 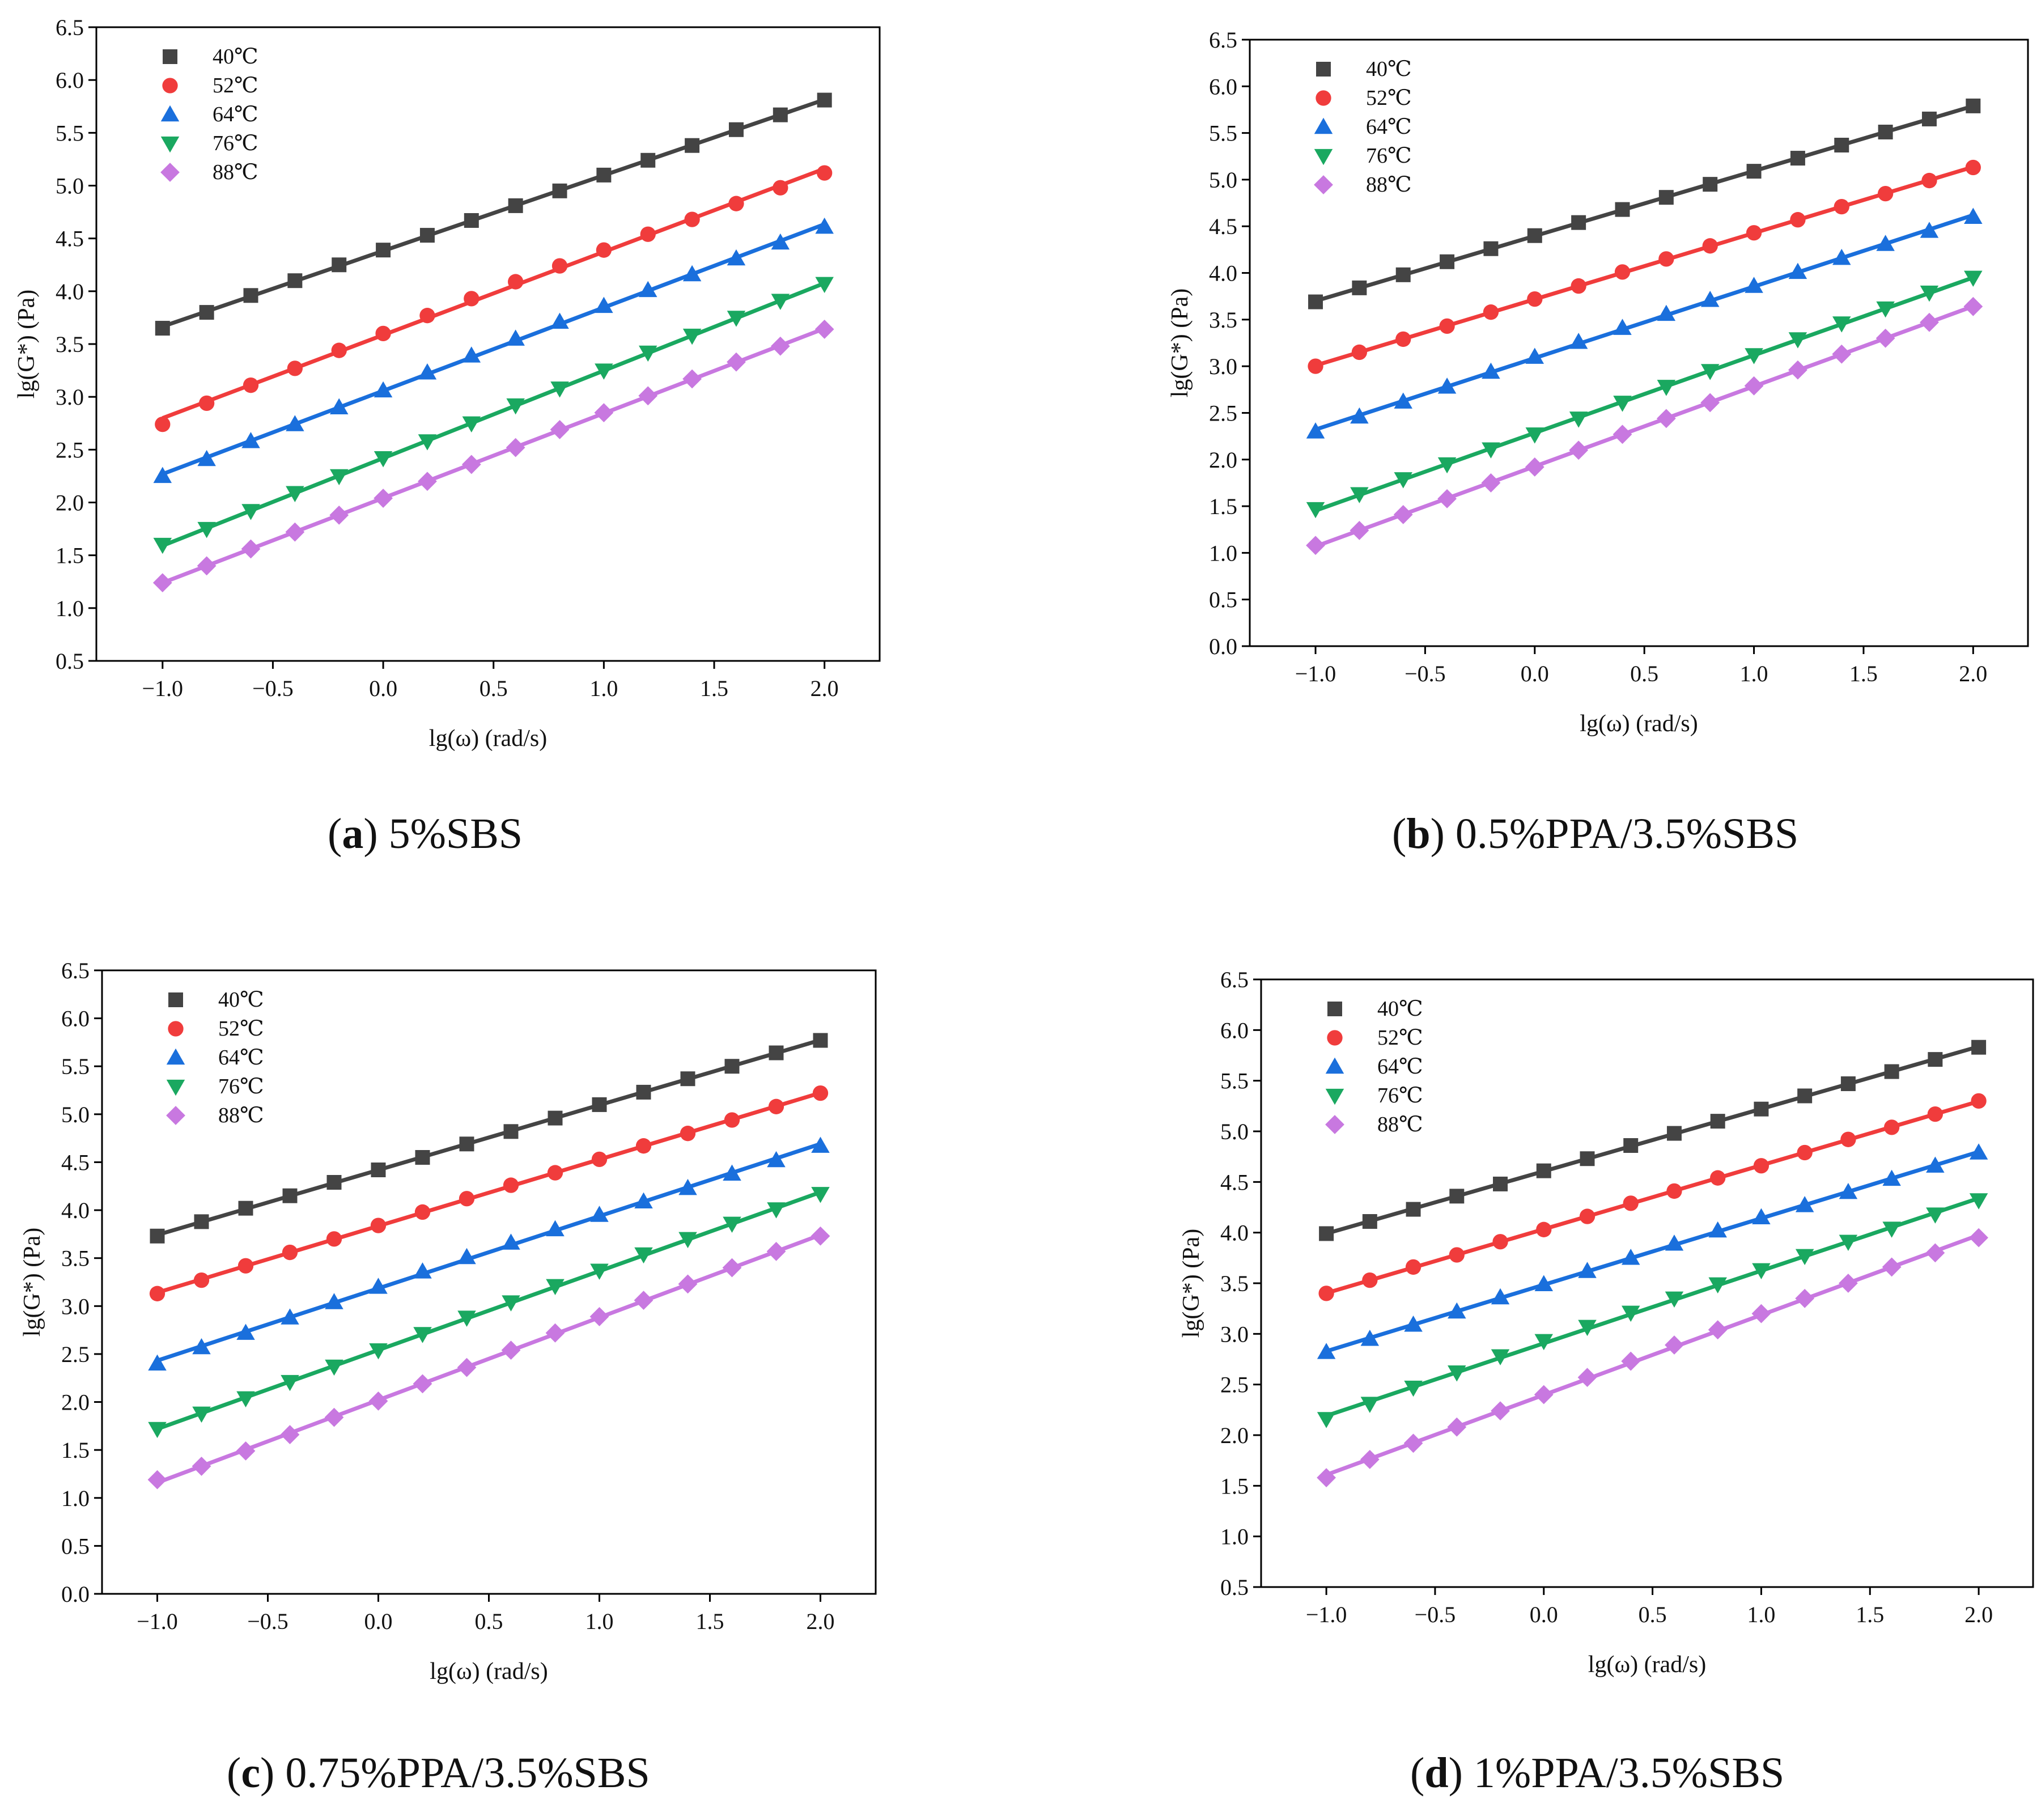 I want to click on x-tick-label: −1.0, so click(x=163, y=688).